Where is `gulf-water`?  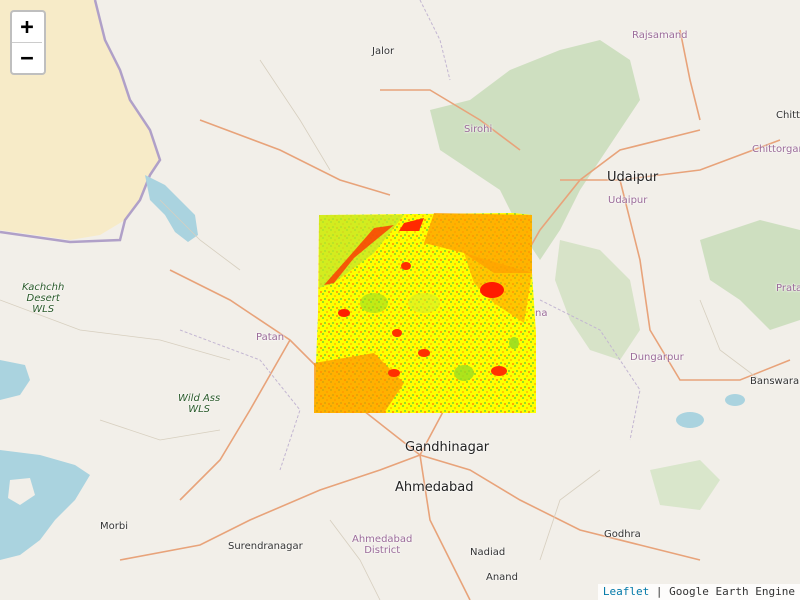
gulf-water is located at coordinates (45, 505).